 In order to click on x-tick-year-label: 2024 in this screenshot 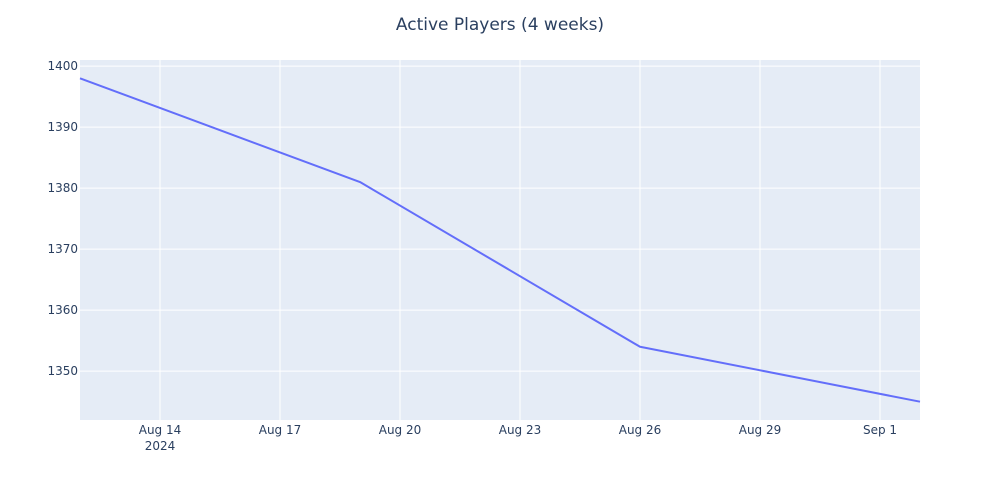, I will do `click(160, 446)`.